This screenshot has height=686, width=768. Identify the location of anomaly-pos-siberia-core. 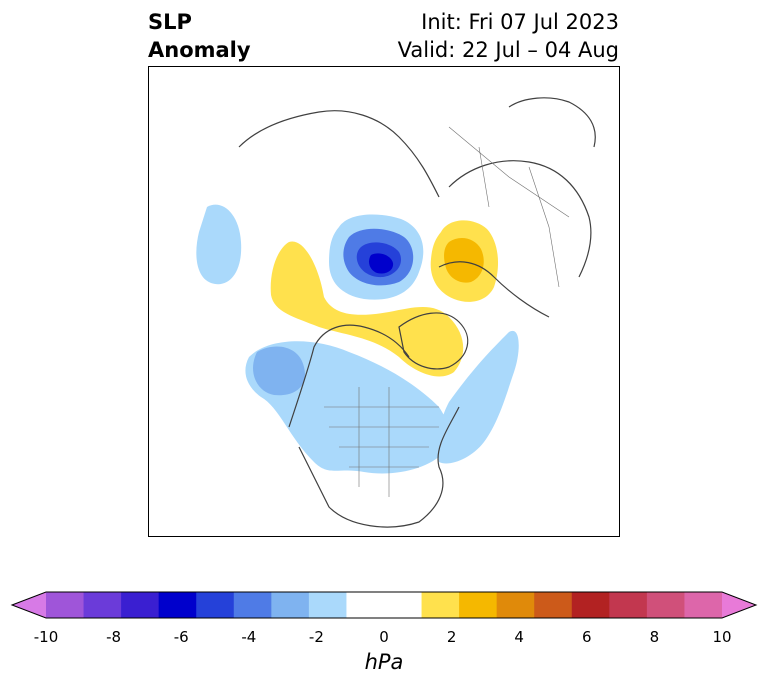
(464, 260).